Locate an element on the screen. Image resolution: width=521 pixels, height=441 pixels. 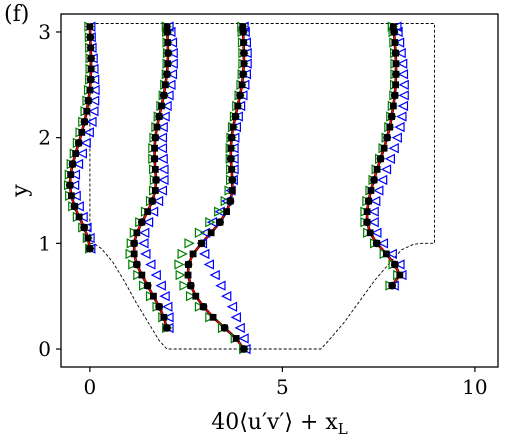
y-tick-label: 3 is located at coordinates (44, 32).